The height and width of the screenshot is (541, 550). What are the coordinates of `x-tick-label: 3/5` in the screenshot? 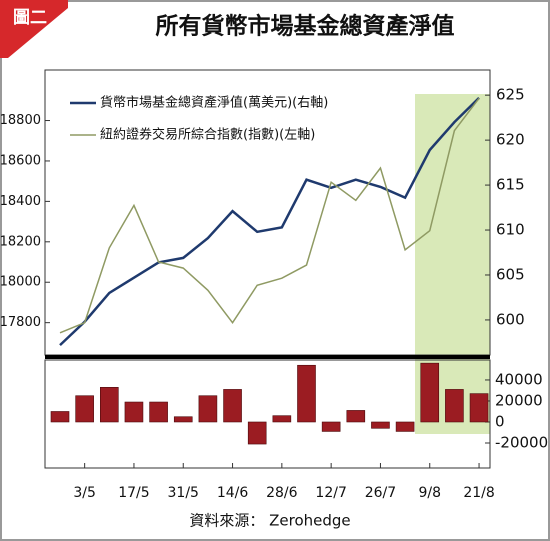 It's located at (84, 493).